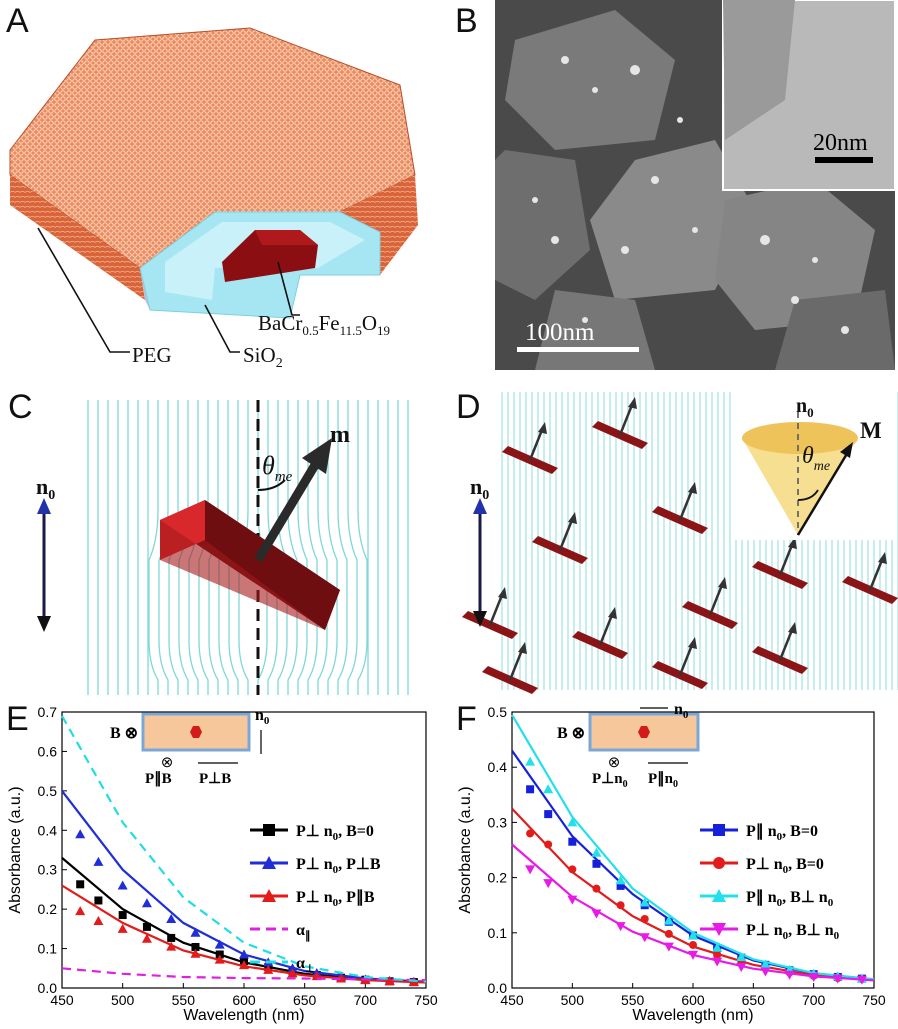 The width and height of the screenshot is (898, 1029). I want to click on panel-letter-c: C, so click(20, 407).